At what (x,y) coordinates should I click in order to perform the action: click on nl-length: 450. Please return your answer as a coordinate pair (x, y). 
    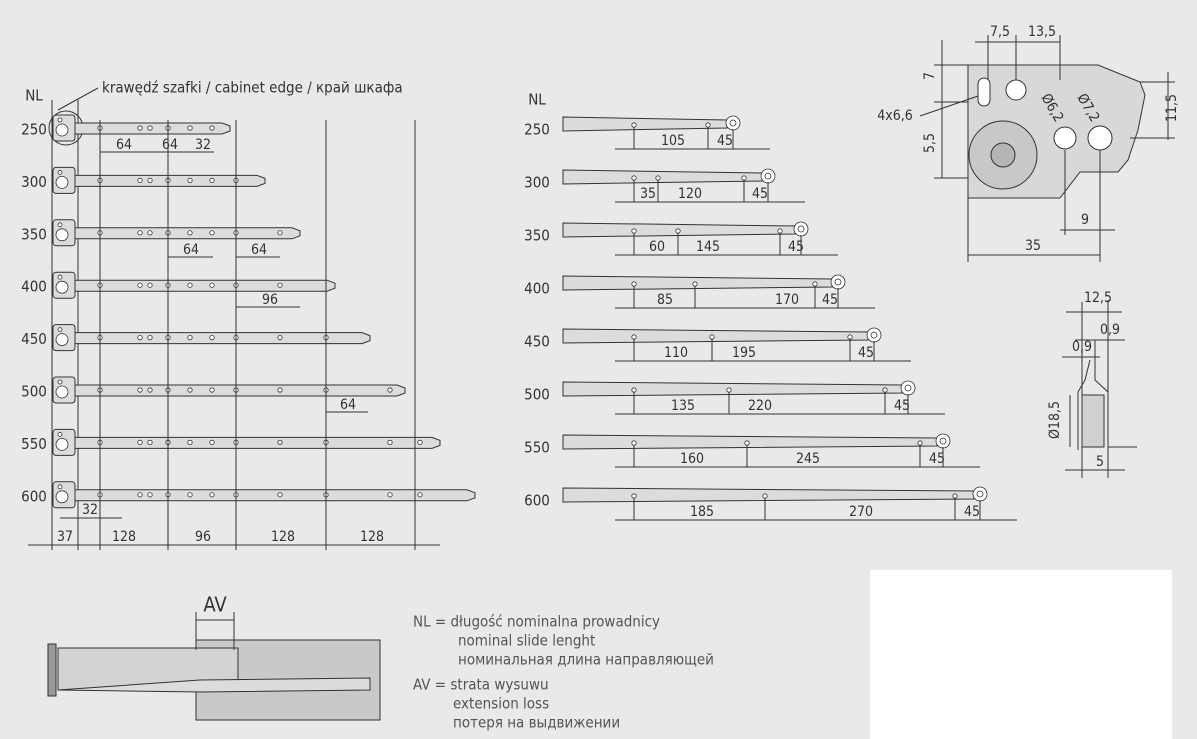
    Looking at the image, I should click on (34, 339).